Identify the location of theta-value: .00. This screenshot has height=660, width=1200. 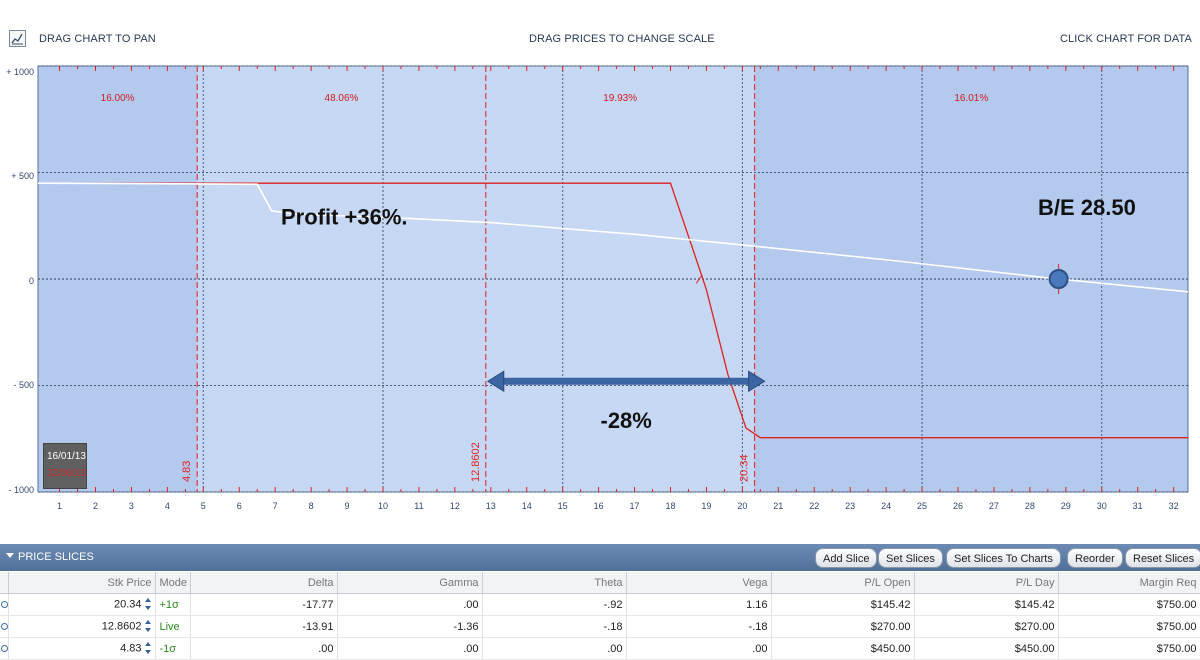
(554, 648).